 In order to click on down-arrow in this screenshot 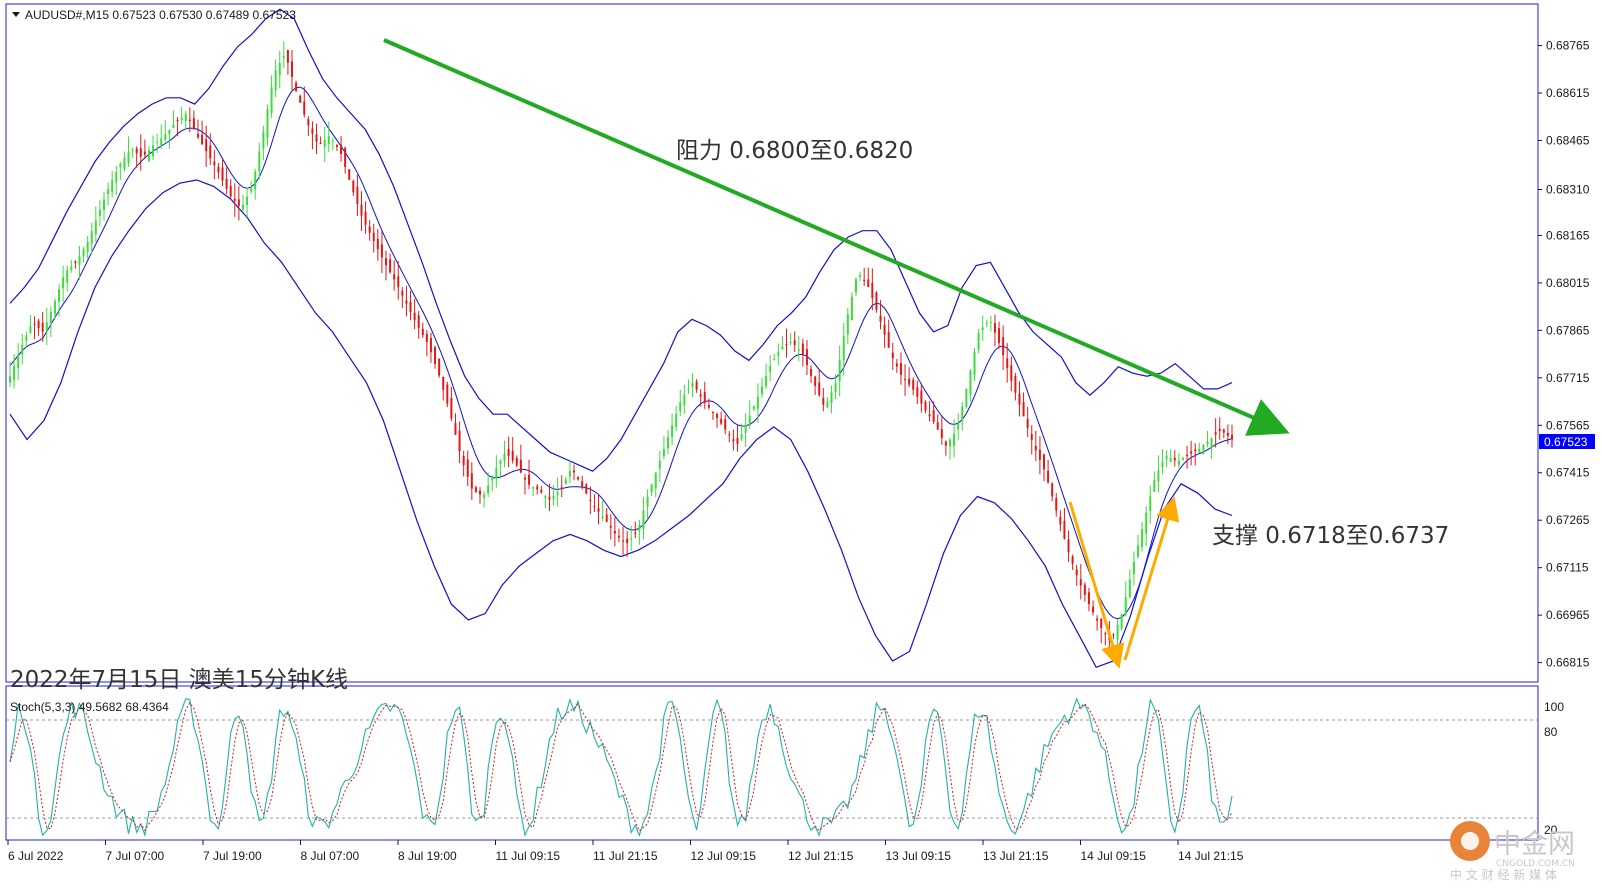, I will do `click(1096, 585)`.